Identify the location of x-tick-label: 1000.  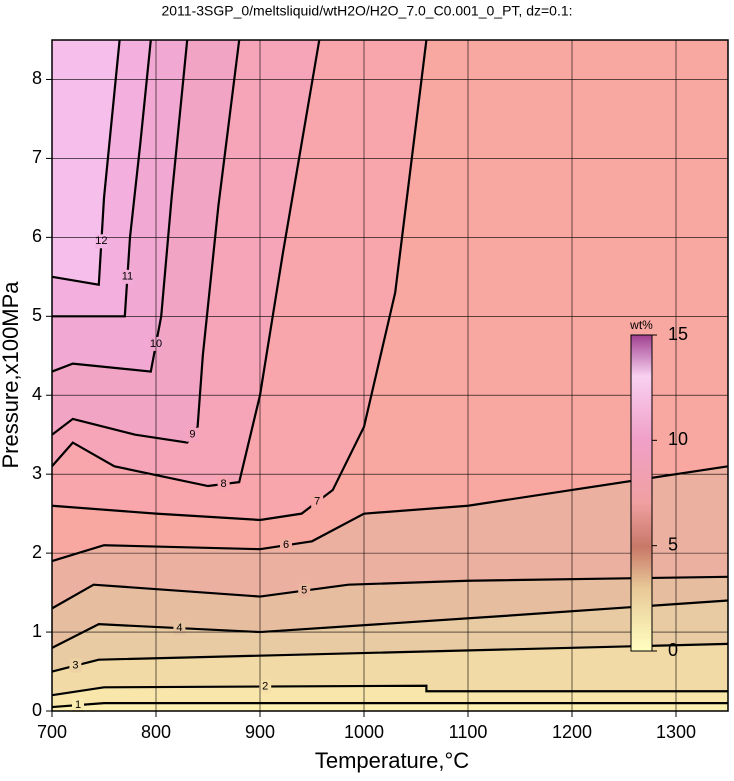
(364, 732).